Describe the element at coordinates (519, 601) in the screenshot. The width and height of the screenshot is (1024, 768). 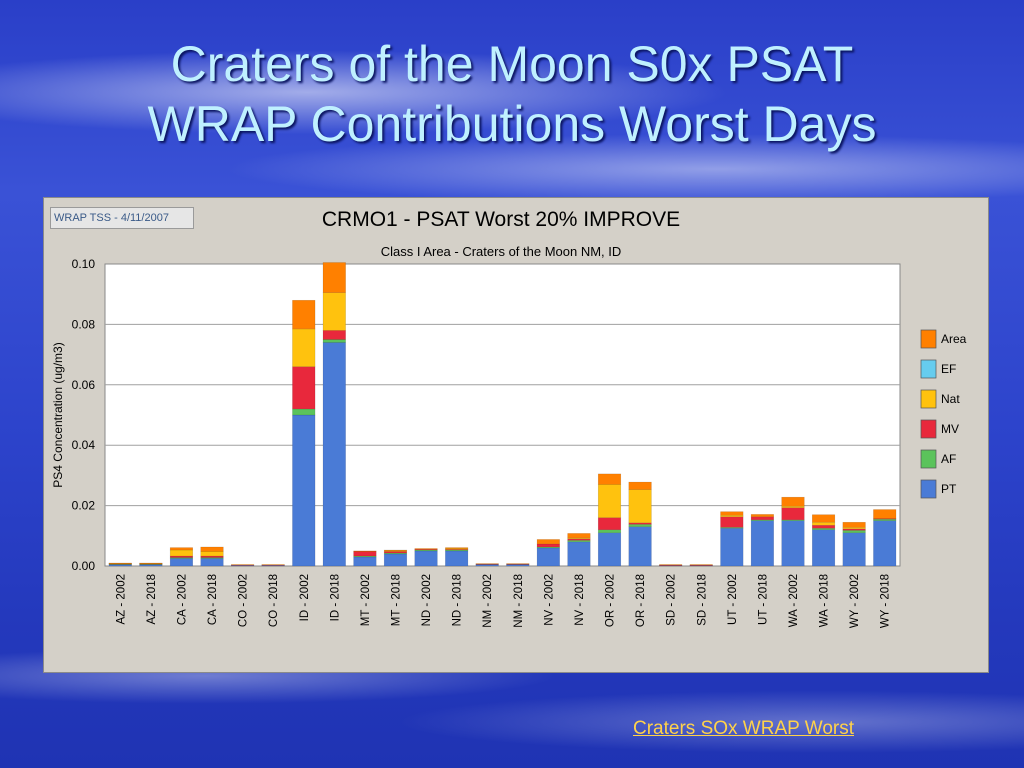
I see `x-tick-label: NM - 2018` at that location.